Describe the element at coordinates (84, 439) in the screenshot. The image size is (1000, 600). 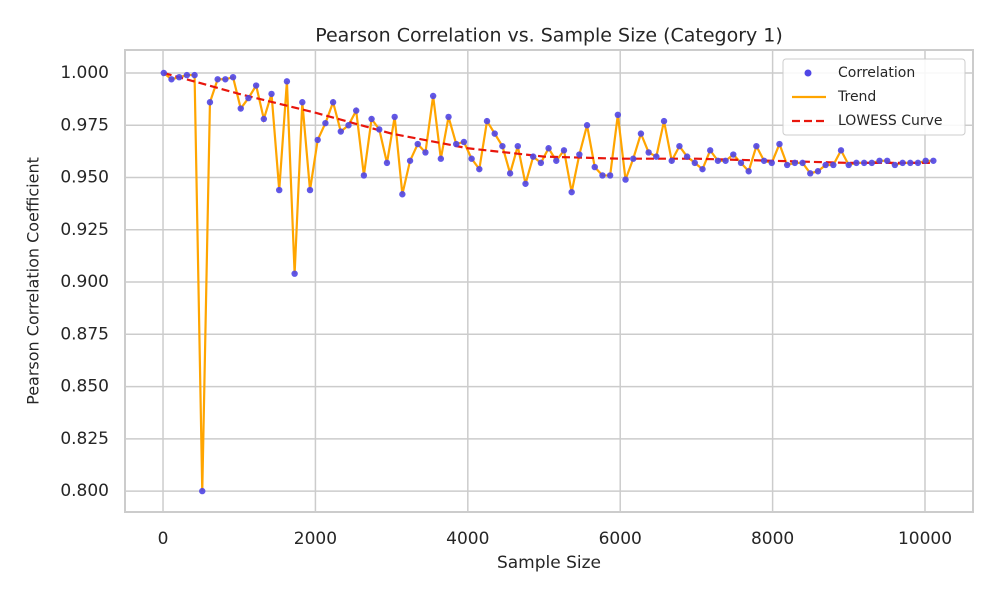
I see `y-tick-label: 0.825` at that location.